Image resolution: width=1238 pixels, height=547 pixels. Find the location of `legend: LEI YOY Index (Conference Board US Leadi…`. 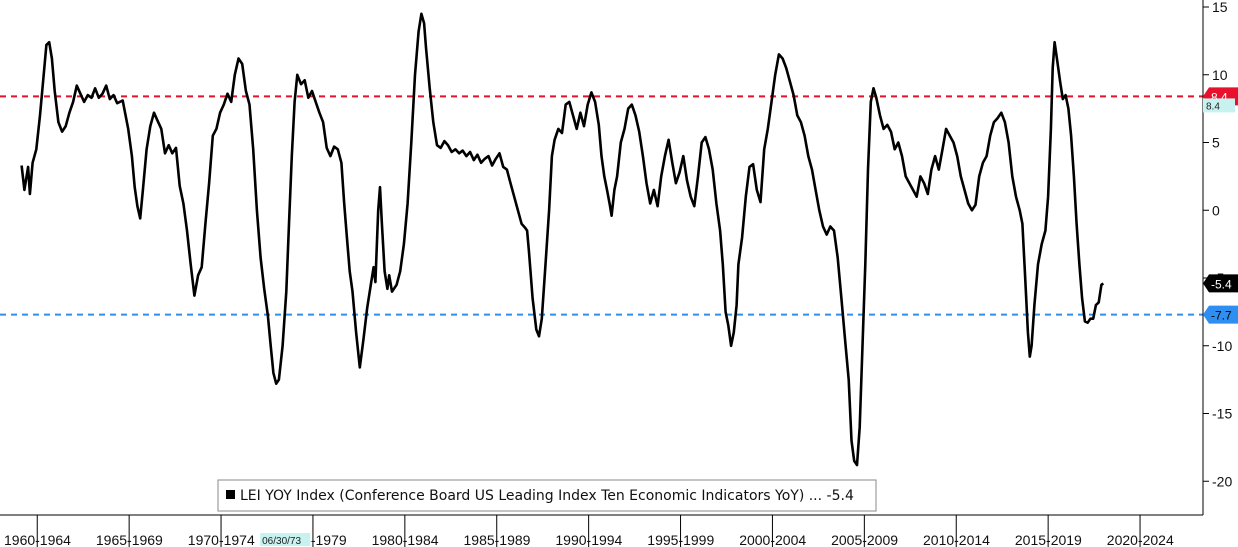

legend: LEI YOY Index (Conference Board US Leadi… is located at coordinates (547, 495).